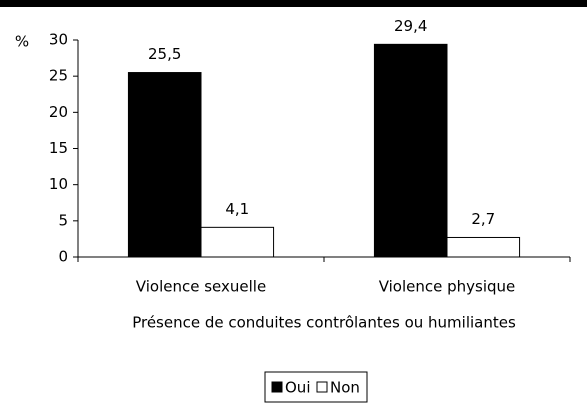 This screenshot has width=587, height=408. What do you see at coordinates (345, 388) in the screenshot?
I see `legend-label: Non` at bounding box center [345, 388].